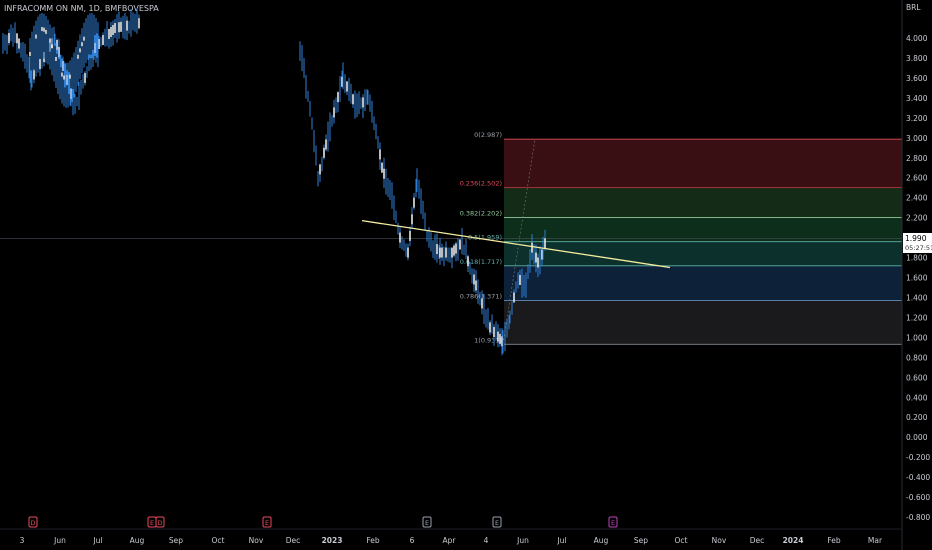 This screenshot has height=550, width=932. What do you see at coordinates (488, 340) in the screenshot?
I see `fib-level-label: 1(0.931)` at bounding box center [488, 340].